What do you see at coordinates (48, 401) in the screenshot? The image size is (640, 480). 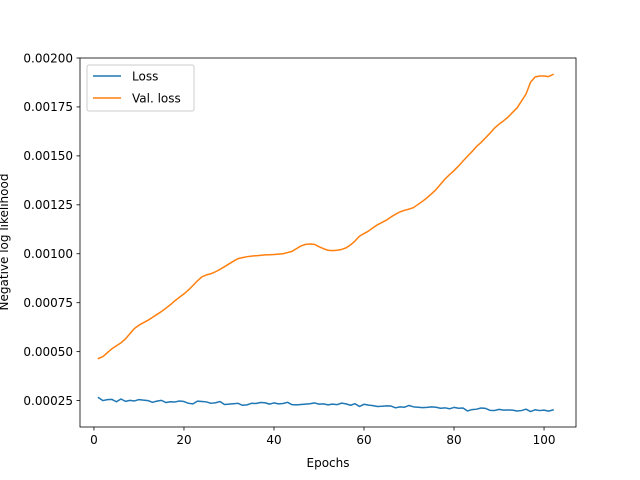 I see `y-tick-label: 0.00025` at bounding box center [48, 401].